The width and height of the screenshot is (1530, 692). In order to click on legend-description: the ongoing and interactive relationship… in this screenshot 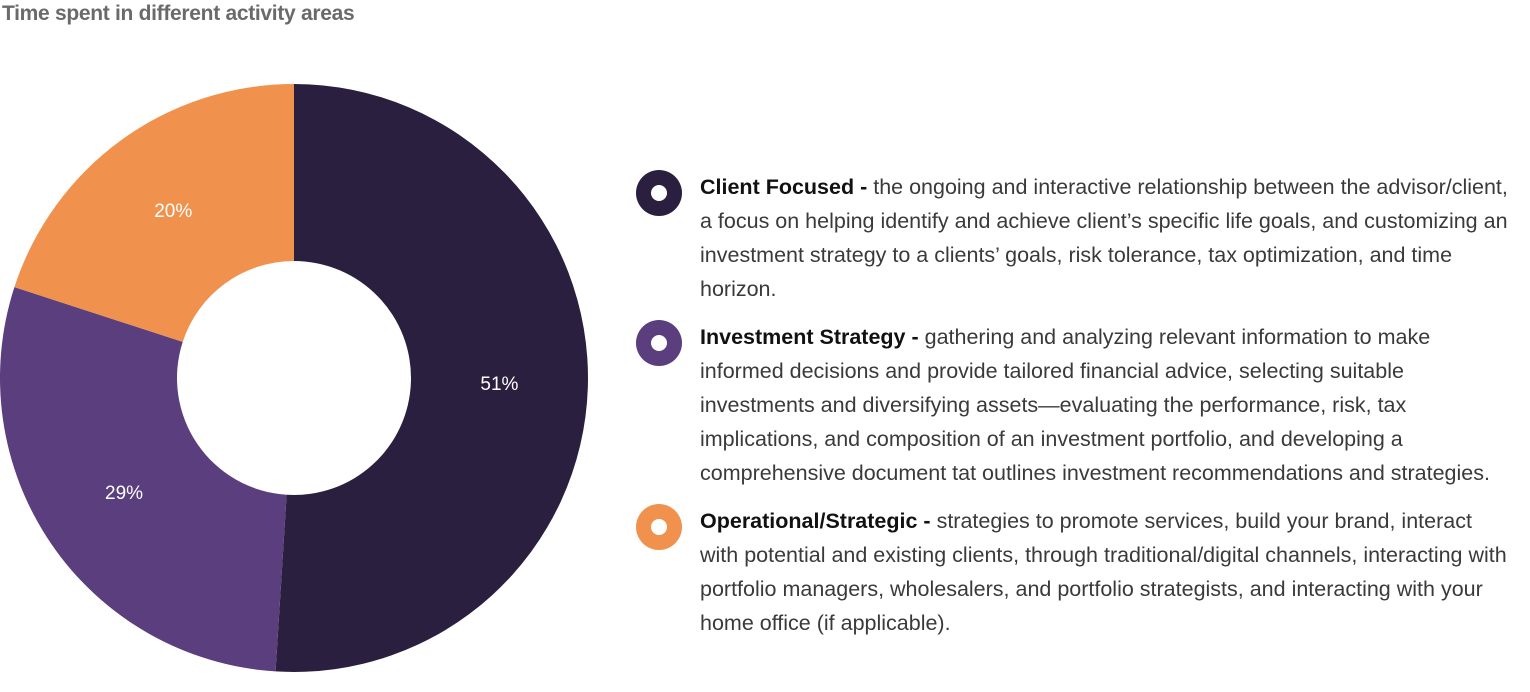, I will do `click(1104, 238)`.